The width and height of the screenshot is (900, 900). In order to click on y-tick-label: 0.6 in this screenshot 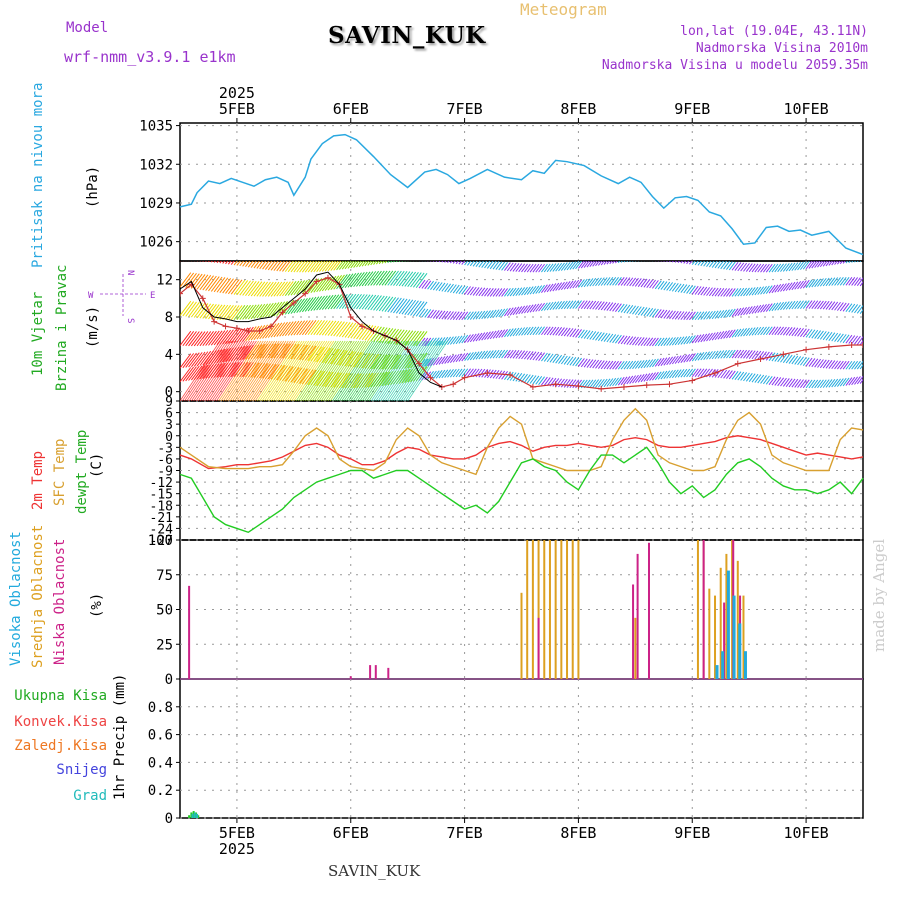, I will do `click(160, 736)`.